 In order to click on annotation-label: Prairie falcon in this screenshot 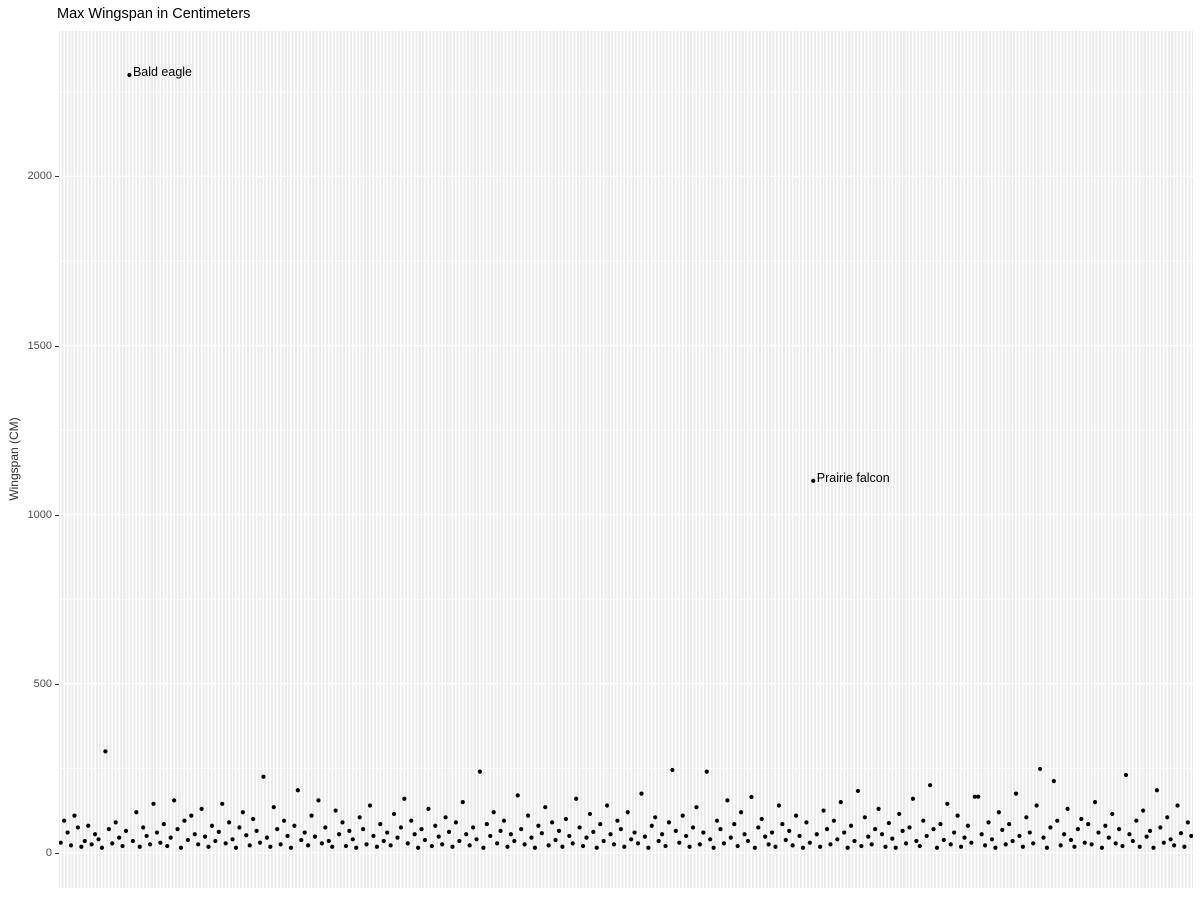, I will do `click(853, 478)`.